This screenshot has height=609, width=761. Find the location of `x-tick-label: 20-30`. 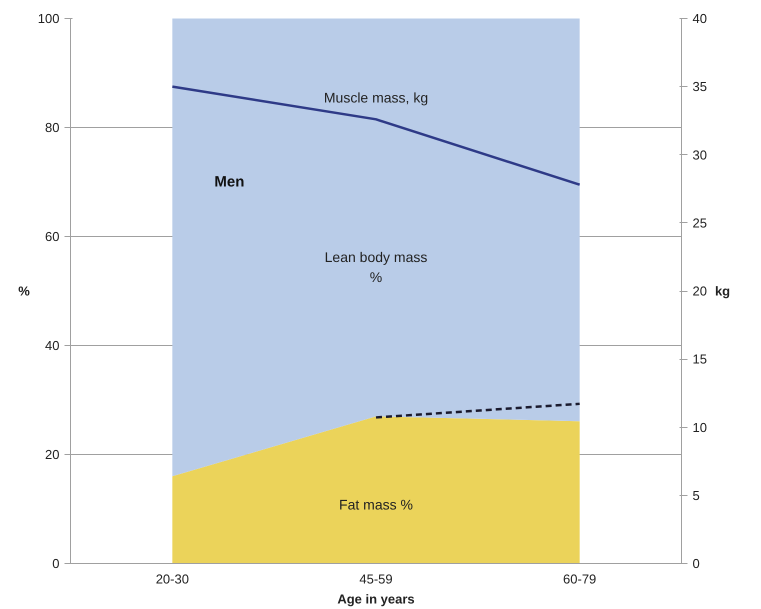

x-tick-label: 20-30 is located at coordinates (172, 579).